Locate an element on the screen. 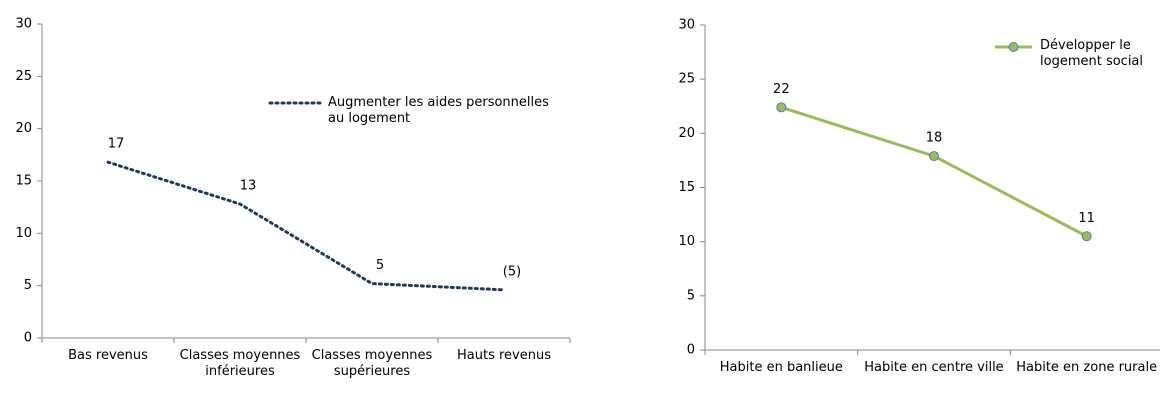 The image size is (1160, 403). x-tick-label: Habite en centre ville is located at coordinates (934, 367).